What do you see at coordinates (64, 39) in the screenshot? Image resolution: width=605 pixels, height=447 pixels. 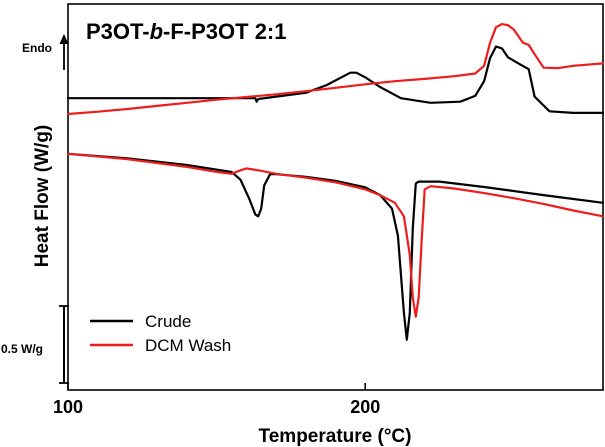 I see `endo-arrowhead-icon` at bounding box center [64, 39].